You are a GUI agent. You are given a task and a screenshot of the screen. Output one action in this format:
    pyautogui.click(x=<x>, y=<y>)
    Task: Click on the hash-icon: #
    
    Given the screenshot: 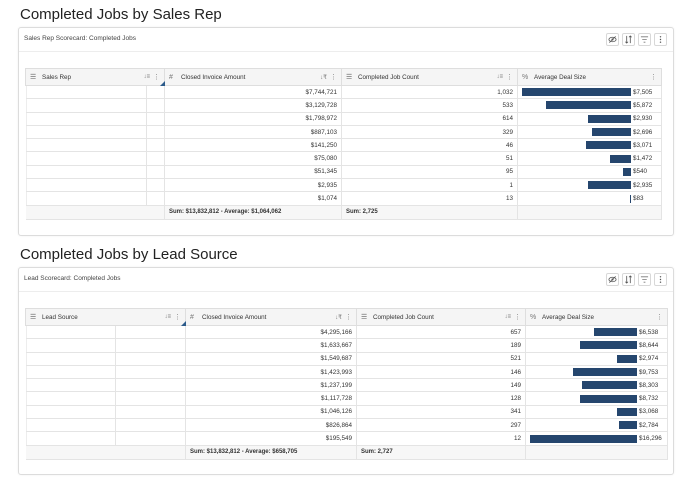 What is the action you would take?
    pyautogui.click(x=192, y=317)
    